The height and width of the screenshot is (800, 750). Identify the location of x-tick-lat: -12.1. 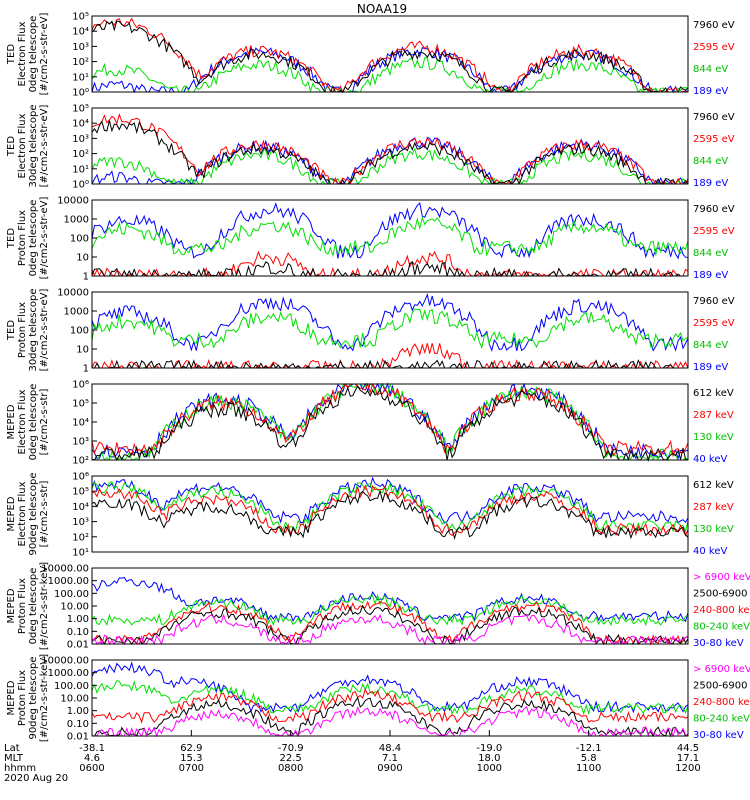
(589, 748).